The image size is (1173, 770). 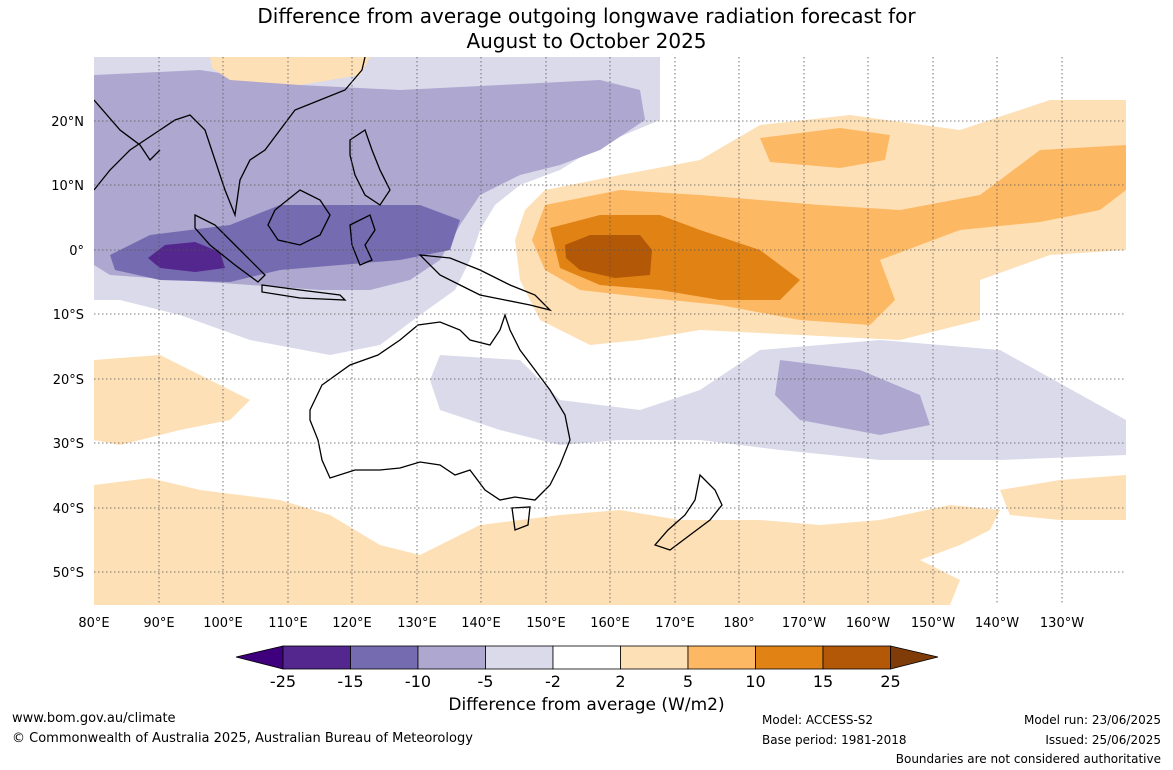 What do you see at coordinates (67, 348) in the screenshot?
I see `latitude-labels: 20°N 10°N 0° 10°S 20°S 30°S 40°S 50°S` at bounding box center [67, 348].